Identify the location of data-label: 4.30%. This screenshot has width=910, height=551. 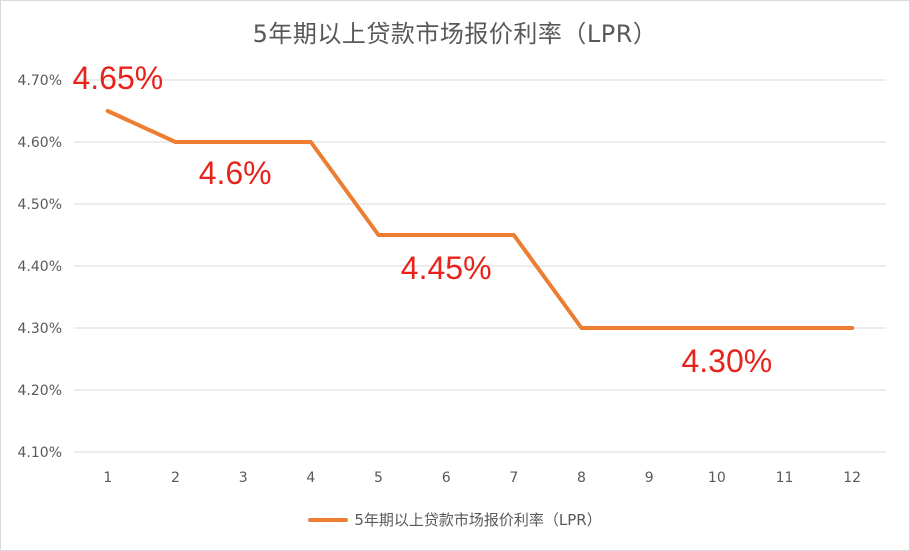
(726, 361).